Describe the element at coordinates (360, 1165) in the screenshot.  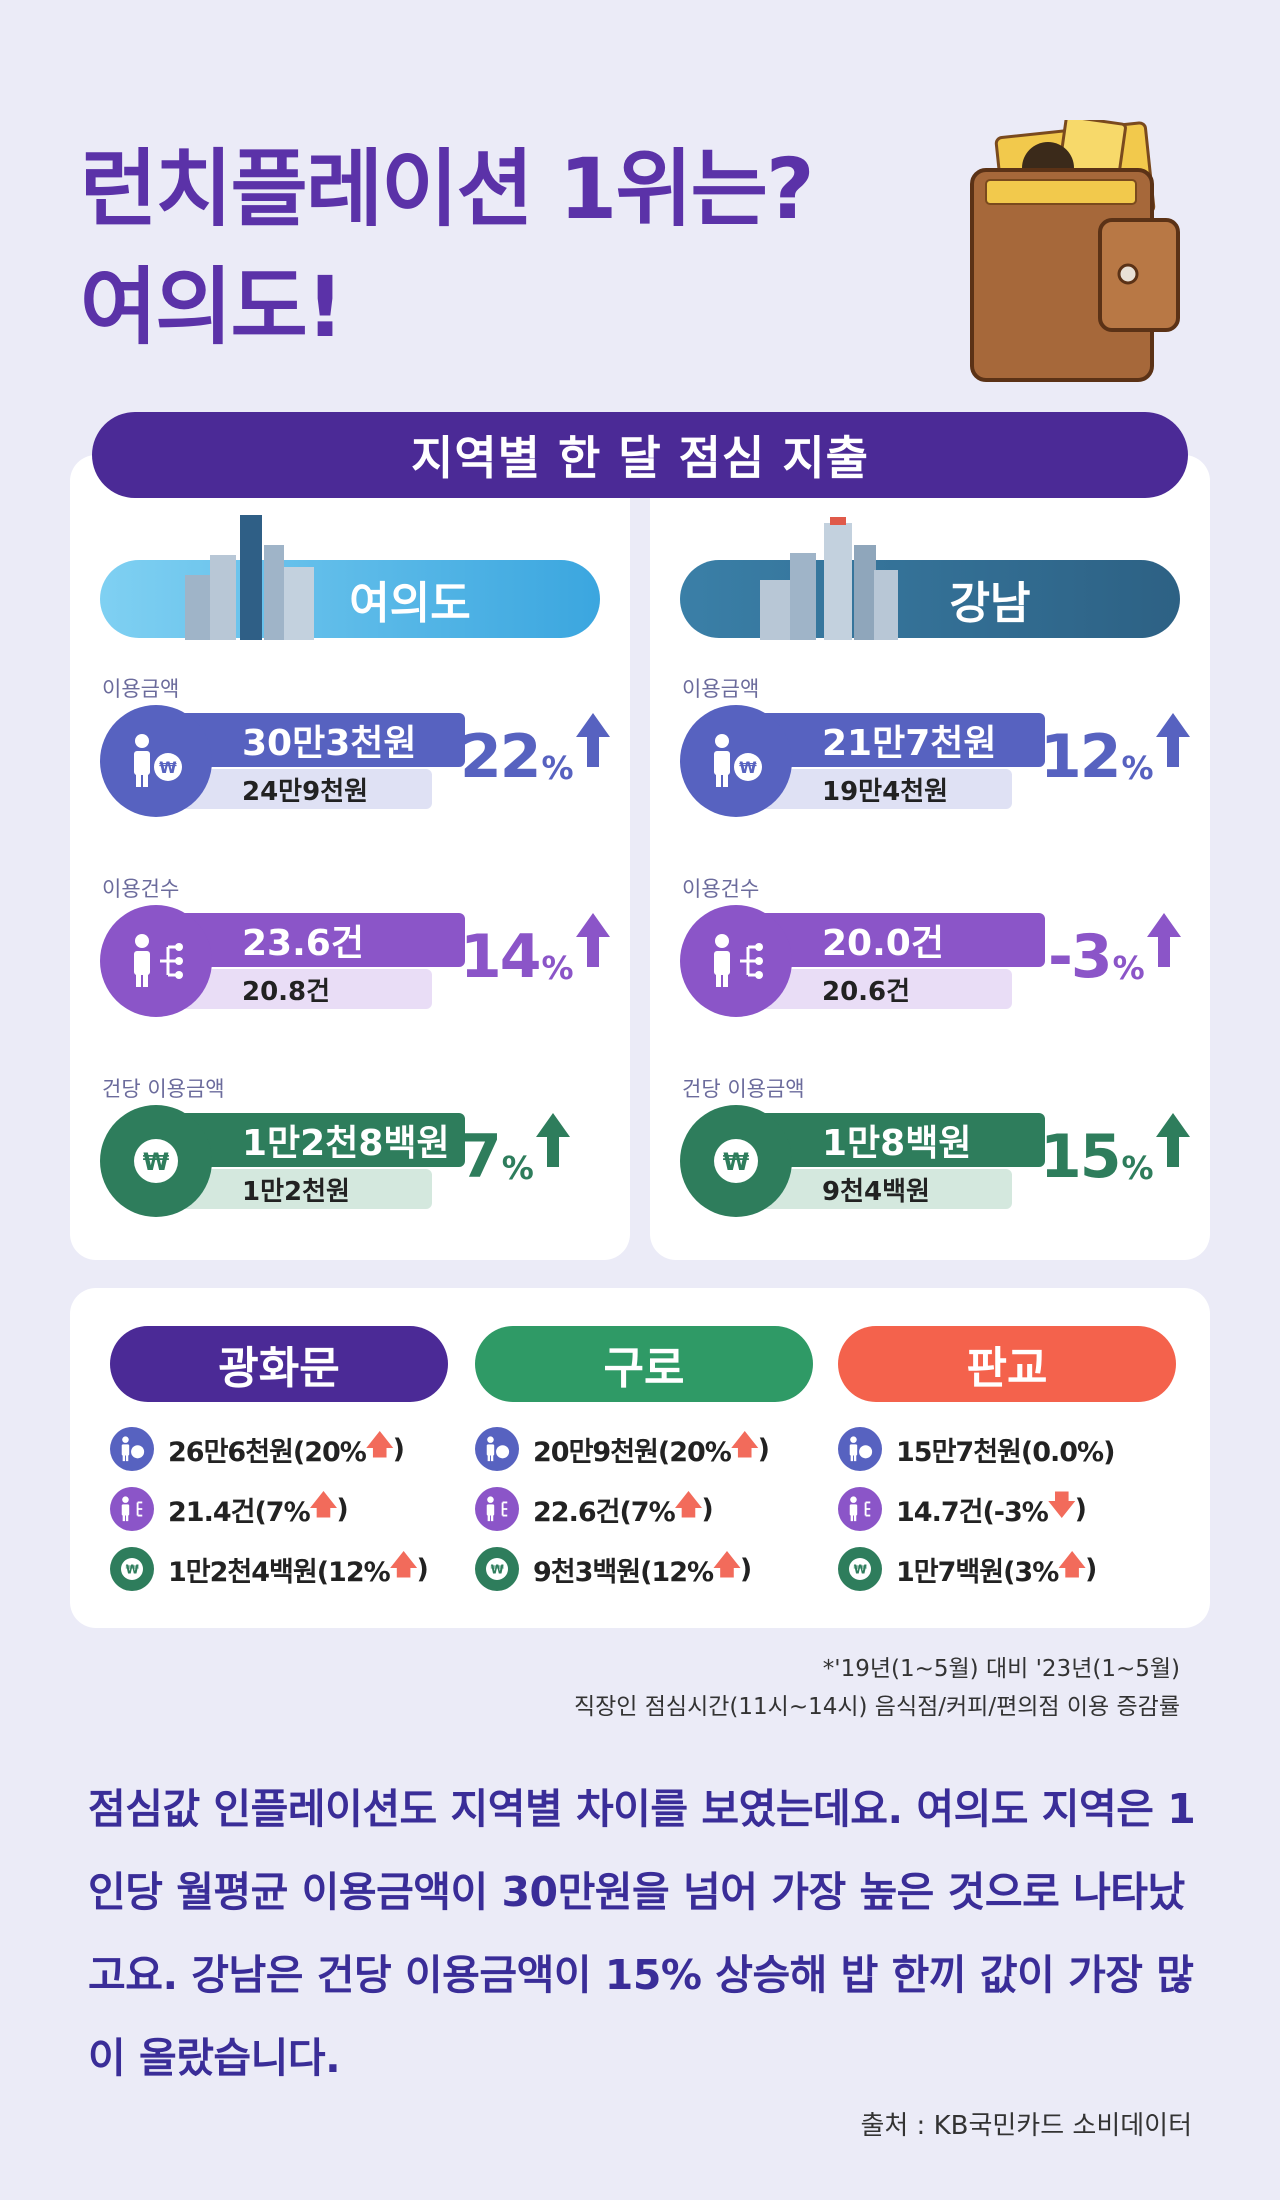
I see `metric-per-case: 1만2천8백원 1만2천원 ₩ 7%` at that location.